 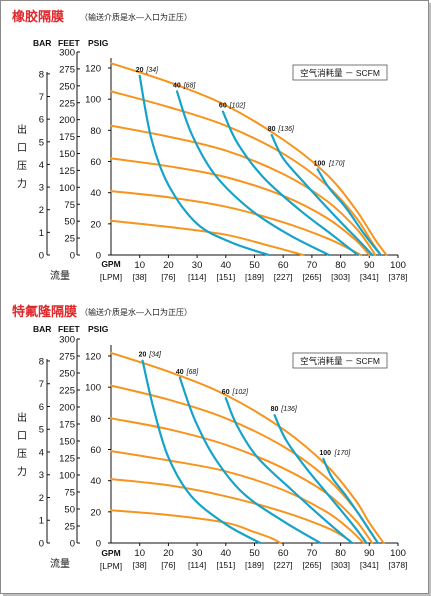 I want to click on lpm-tick-label: [151], so click(x=225, y=277).